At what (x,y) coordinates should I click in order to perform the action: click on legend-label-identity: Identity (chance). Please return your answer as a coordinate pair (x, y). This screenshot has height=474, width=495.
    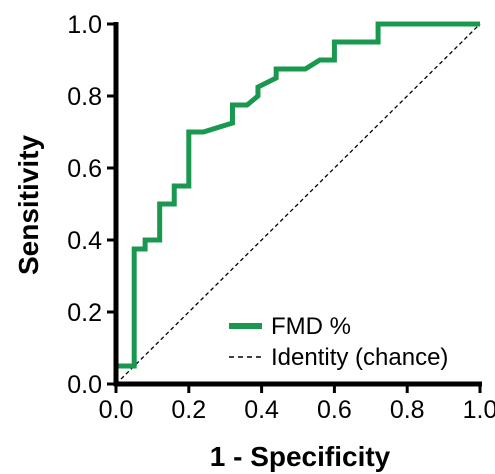
    Looking at the image, I should click on (359, 357).